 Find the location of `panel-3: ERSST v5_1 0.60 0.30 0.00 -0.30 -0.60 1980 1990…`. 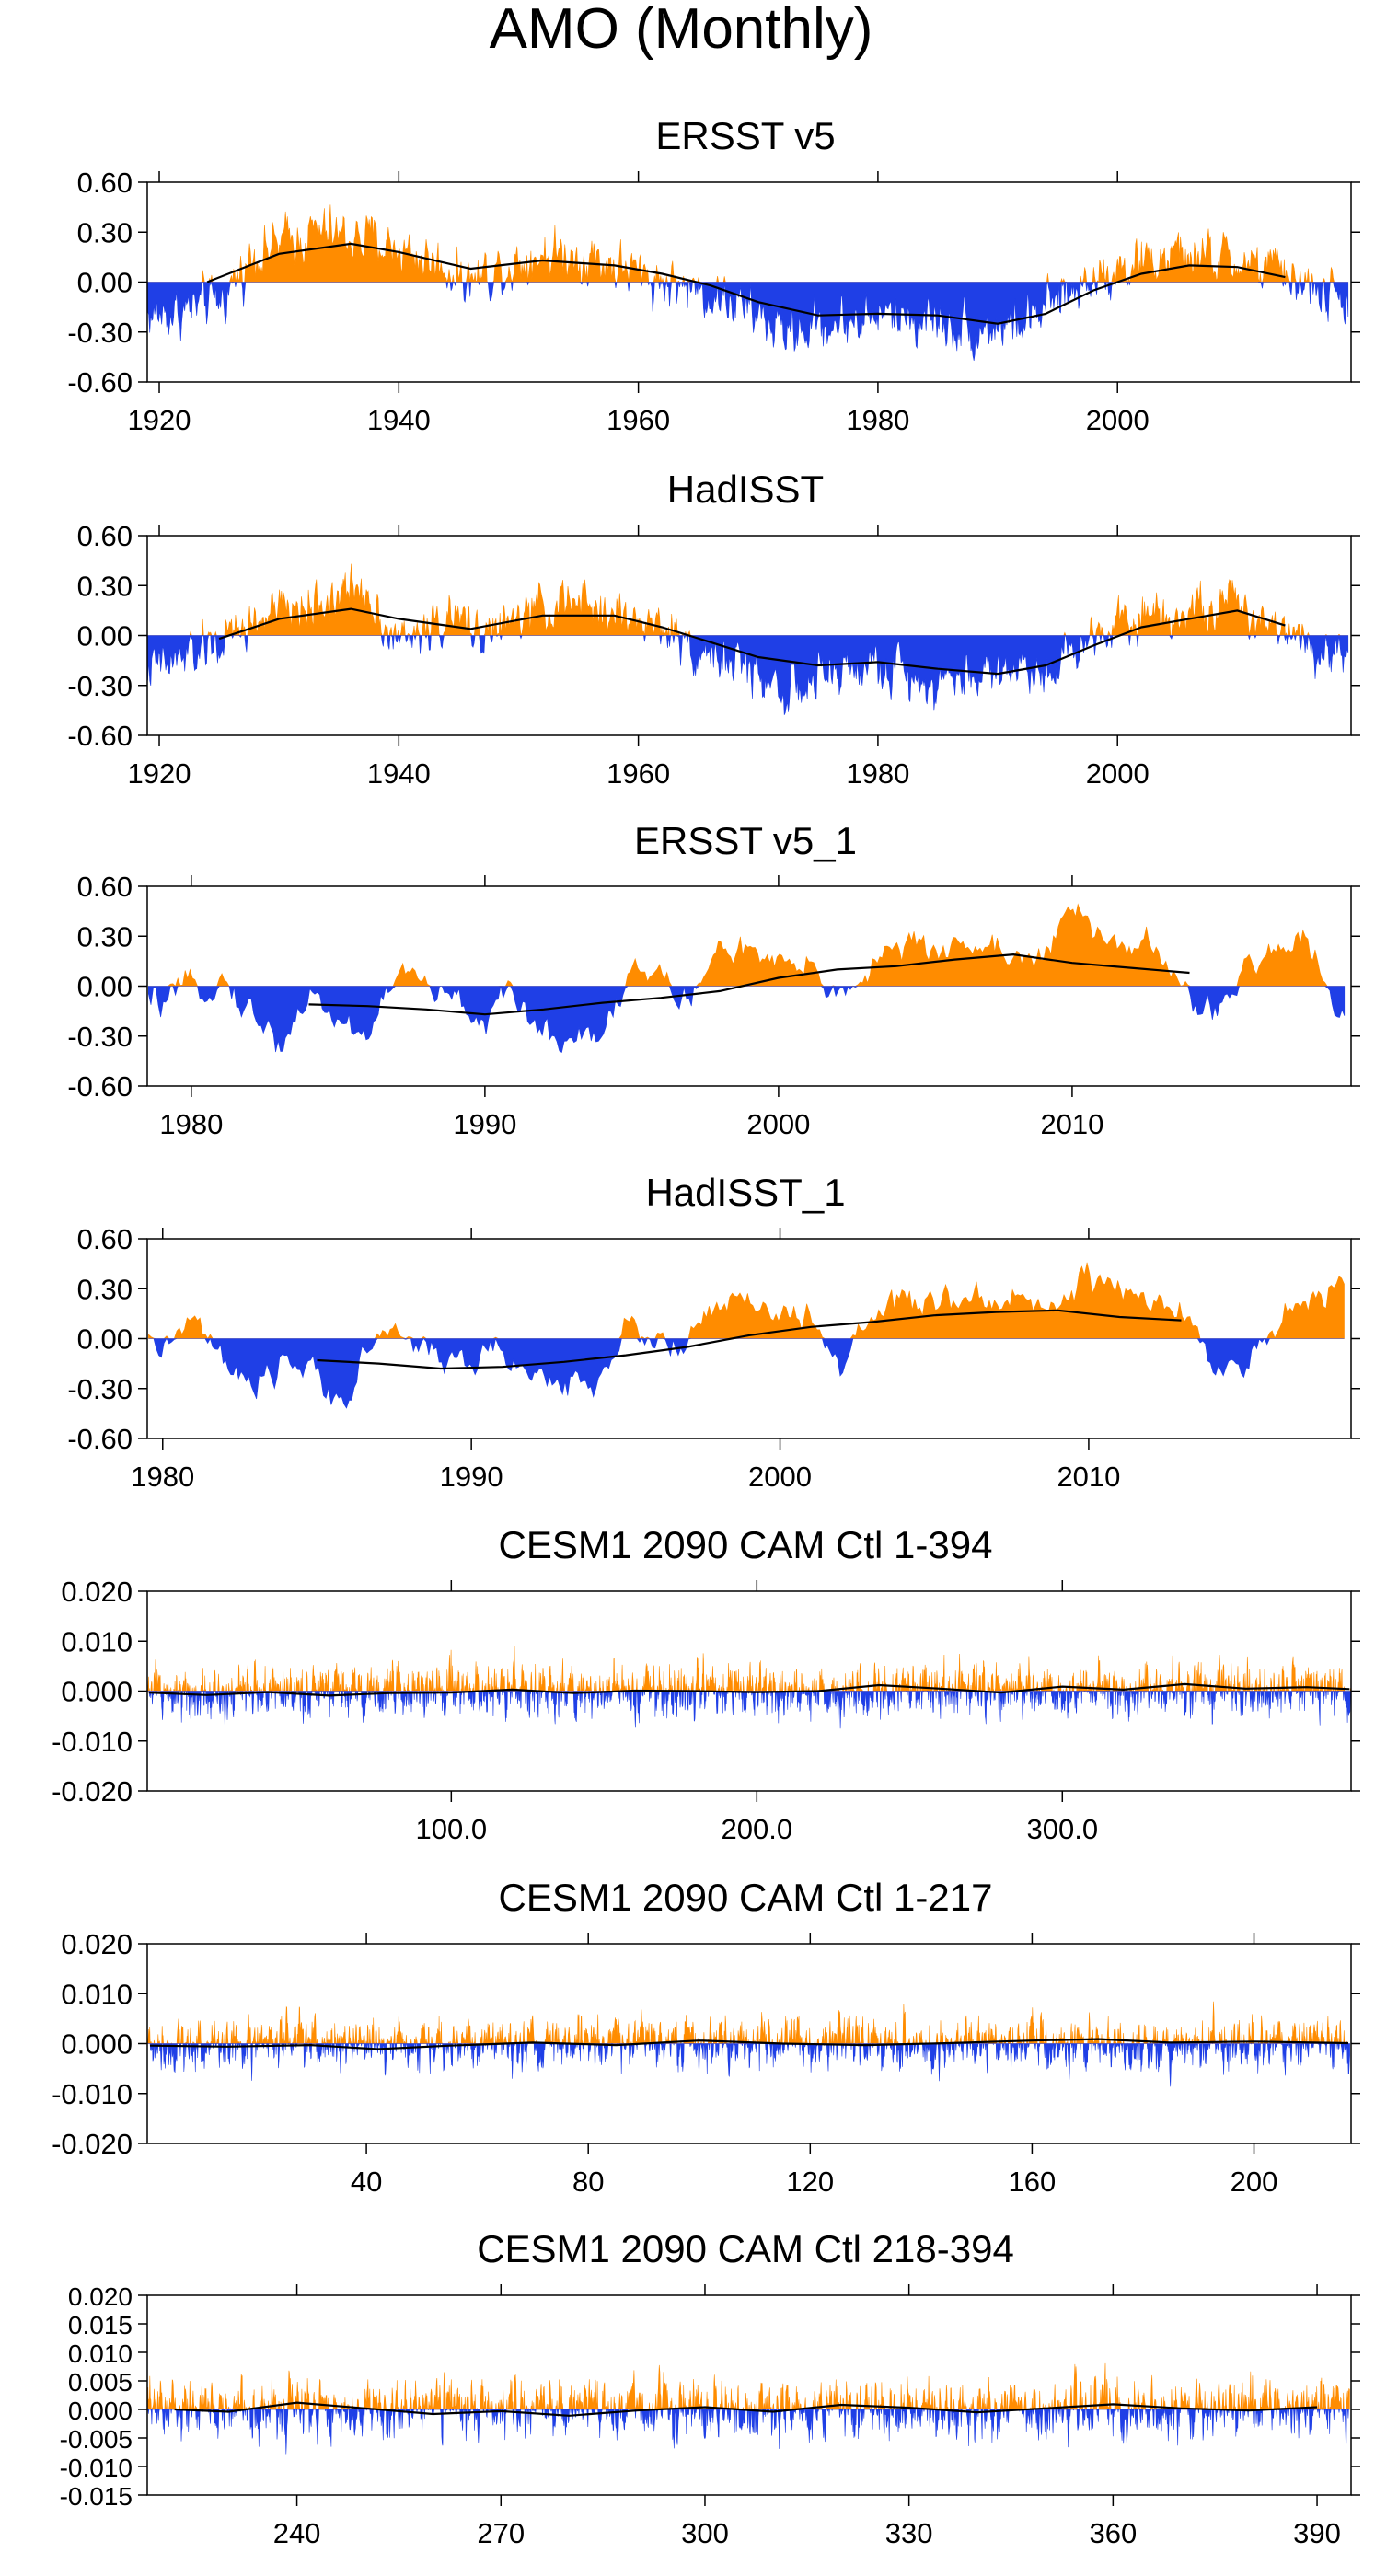

panel-3: ERSST v5_1 0.60 0.30 0.00 -0.30 -0.60 1980 1990… is located at coordinates (713, 980).